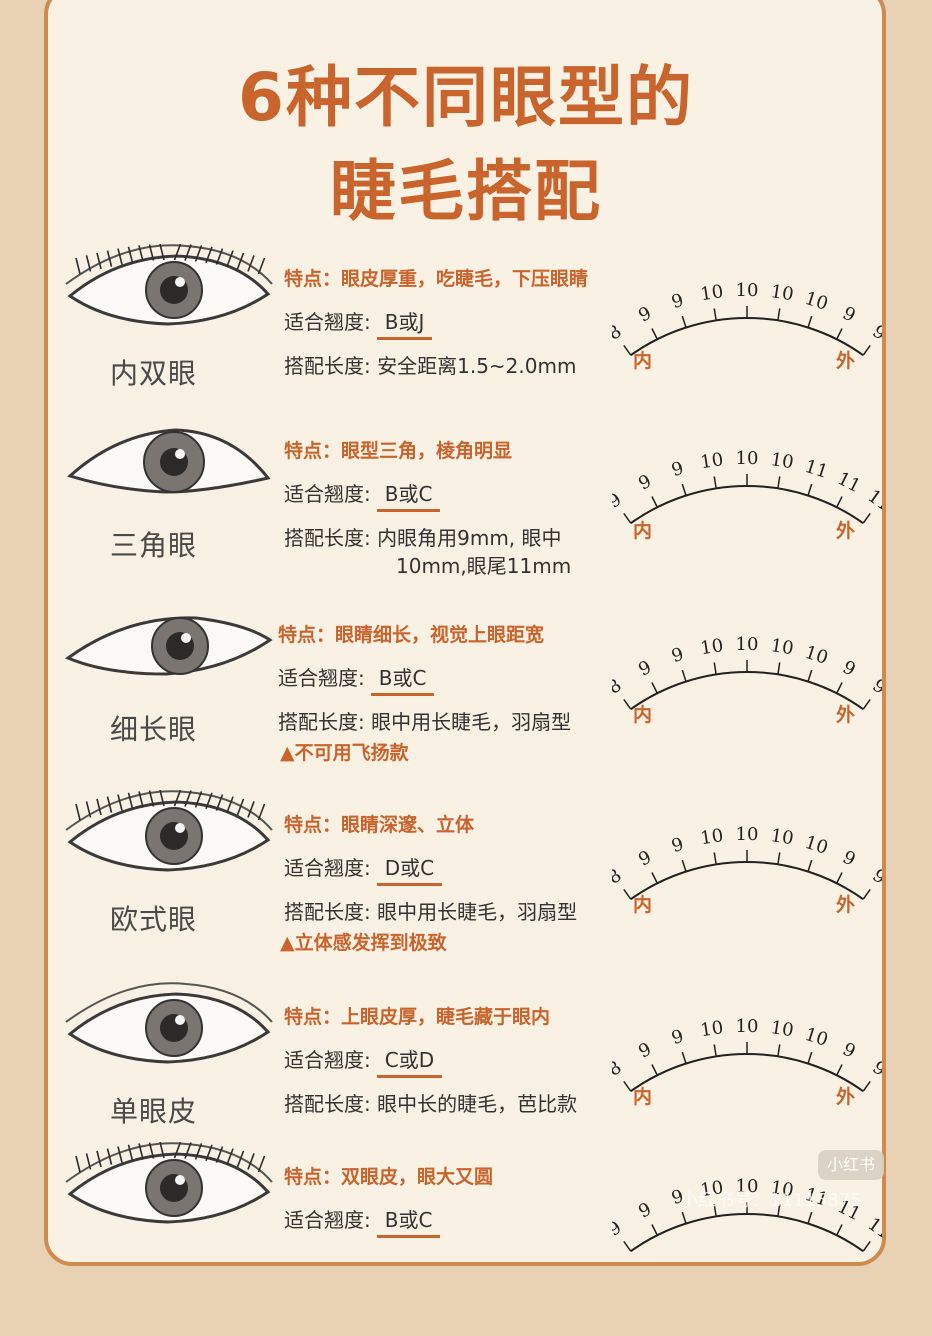 Image resolution: width=932 pixels, height=1336 pixels. Describe the element at coordinates (154, 545) in the screenshot. I see `eye-type-name: 三角眼` at that location.